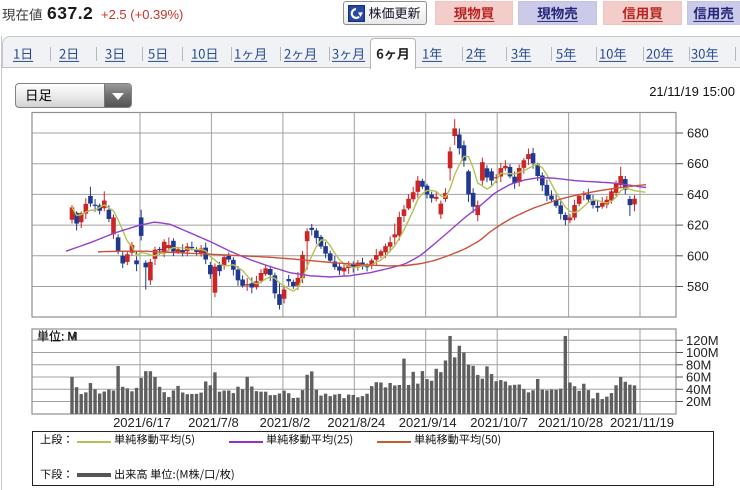 Image resolution: width=740 pixels, height=490 pixels. Describe the element at coordinates (356, 422) in the screenshot. I see `svg-text: 2021/8/24` at that location.